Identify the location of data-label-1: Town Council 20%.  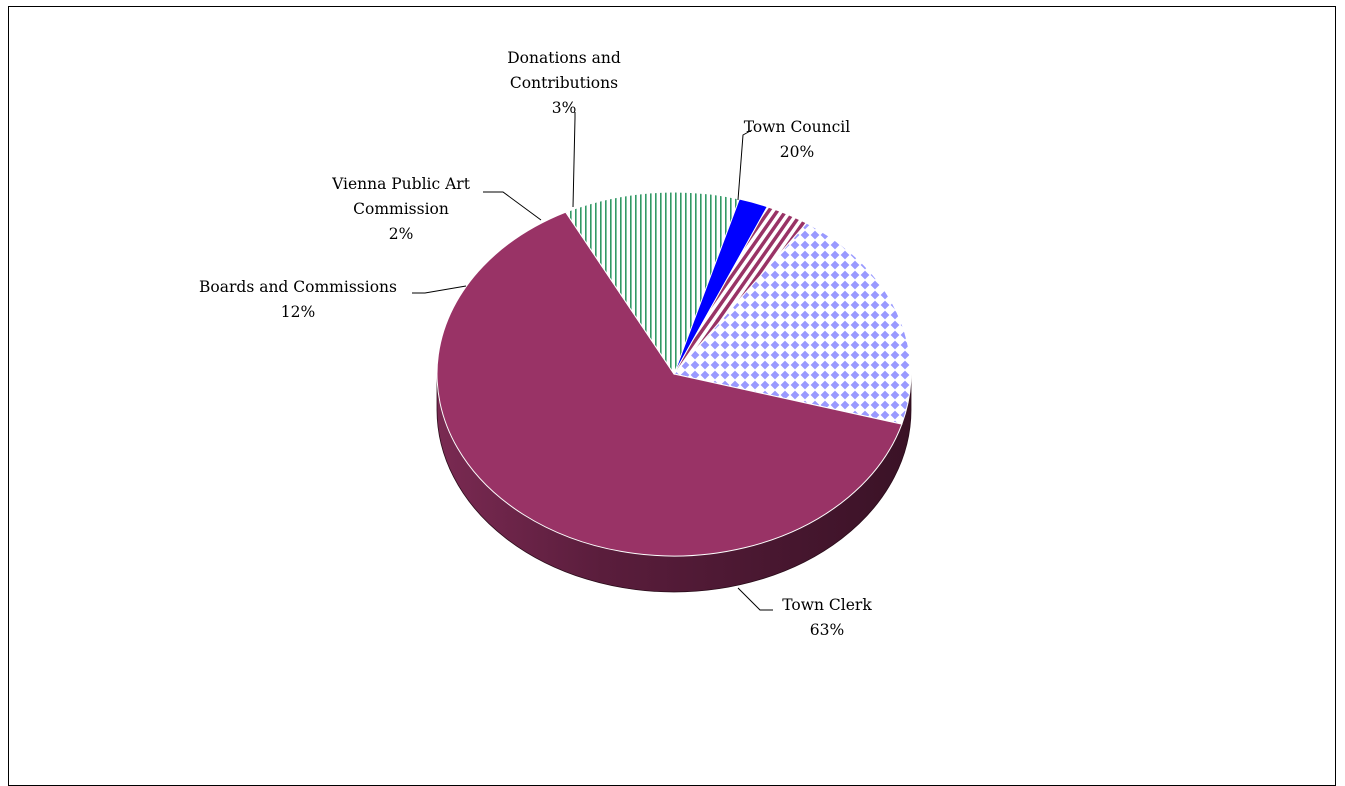
(797, 139).